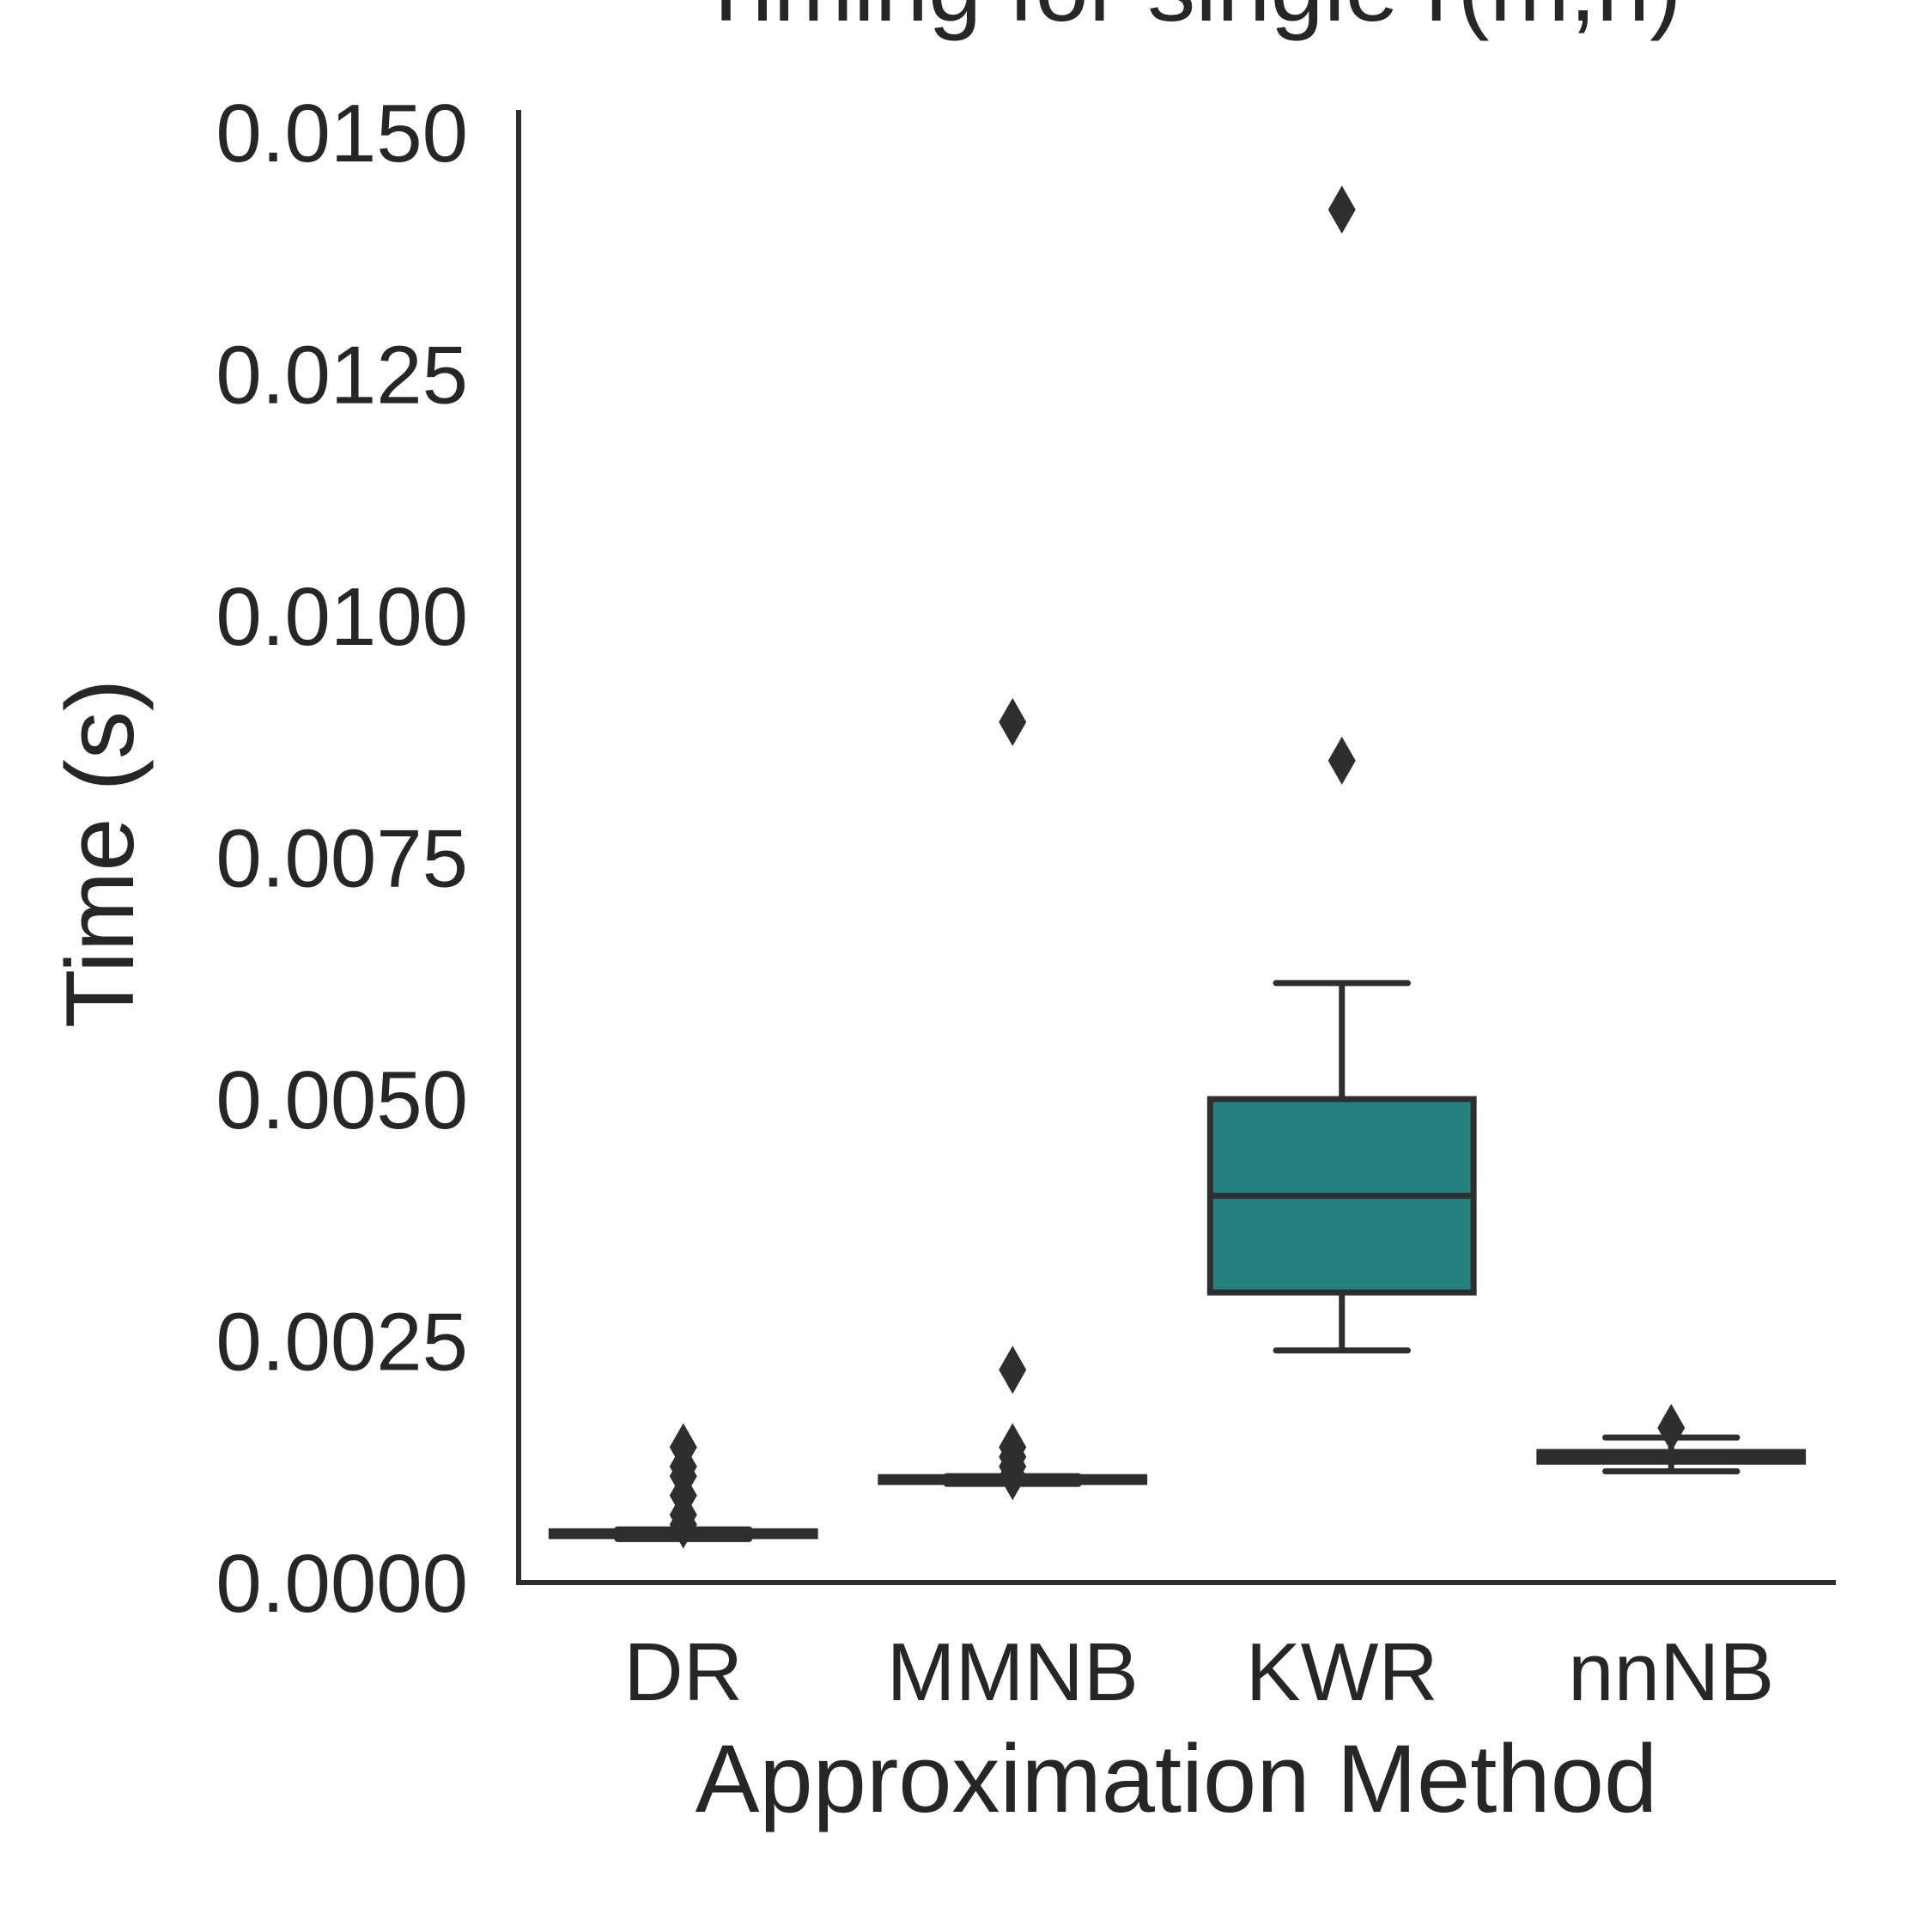 This screenshot has height=1932, width=1932. I want to click on y-tick-label: 0.0025, so click(342, 1342).